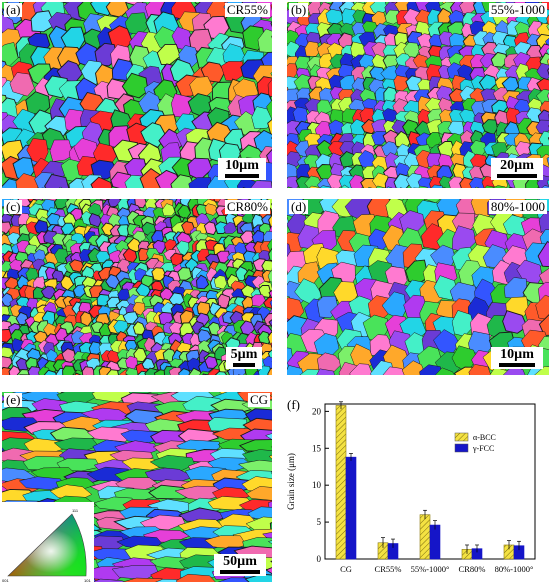 The width and height of the screenshot is (550, 586). What do you see at coordinates (13, 399) in the screenshot?
I see `panel-label-e: (e)` at bounding box center [13, 399].